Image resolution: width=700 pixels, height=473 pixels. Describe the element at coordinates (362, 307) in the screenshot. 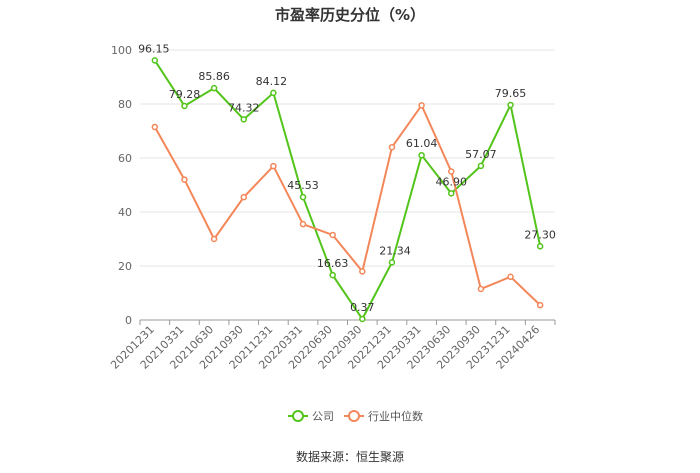

I see `data-label: 0.37` at that location.